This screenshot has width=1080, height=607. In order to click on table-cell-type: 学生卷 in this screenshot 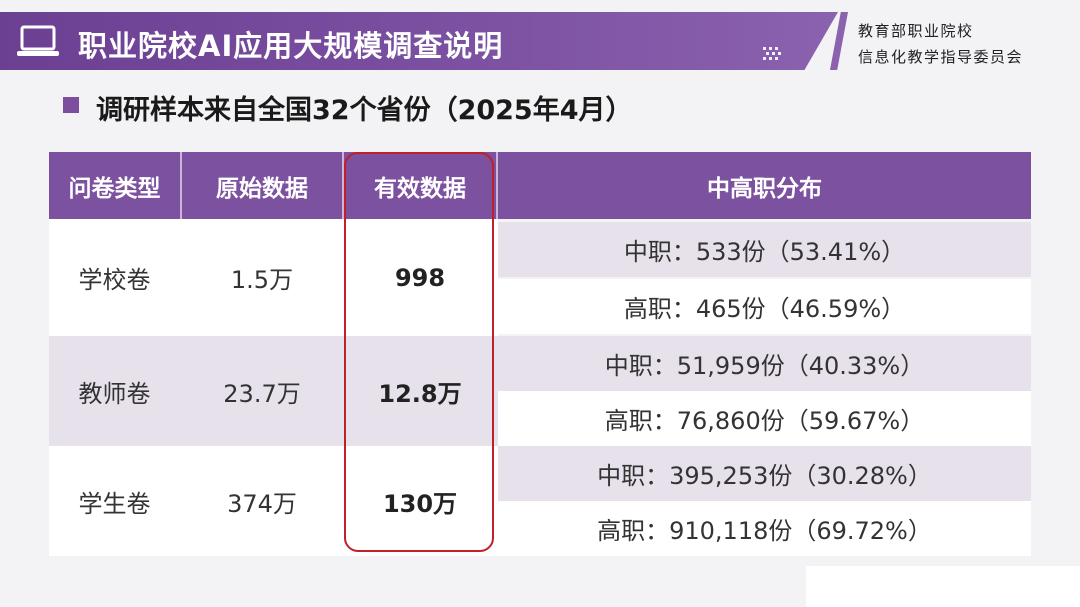, I will do `click(114, 503)`.